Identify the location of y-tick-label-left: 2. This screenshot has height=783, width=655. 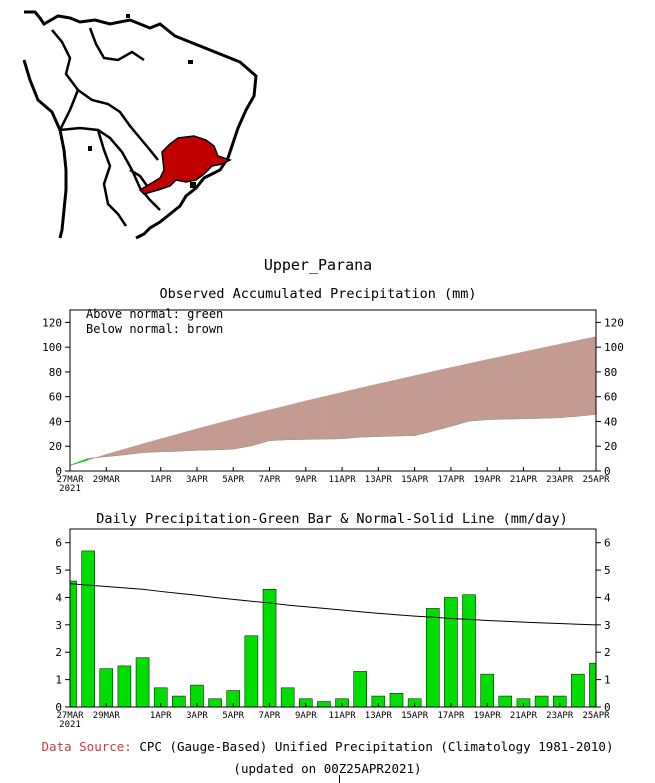
(58, 652).